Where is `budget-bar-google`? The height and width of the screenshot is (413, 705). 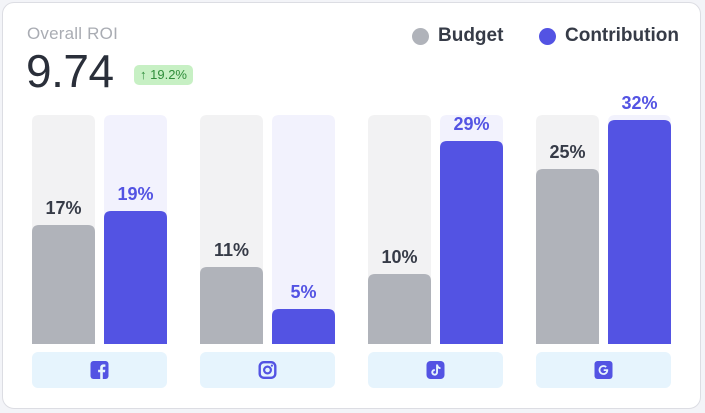 budget-bar-google is located at coordinates (567, 256).